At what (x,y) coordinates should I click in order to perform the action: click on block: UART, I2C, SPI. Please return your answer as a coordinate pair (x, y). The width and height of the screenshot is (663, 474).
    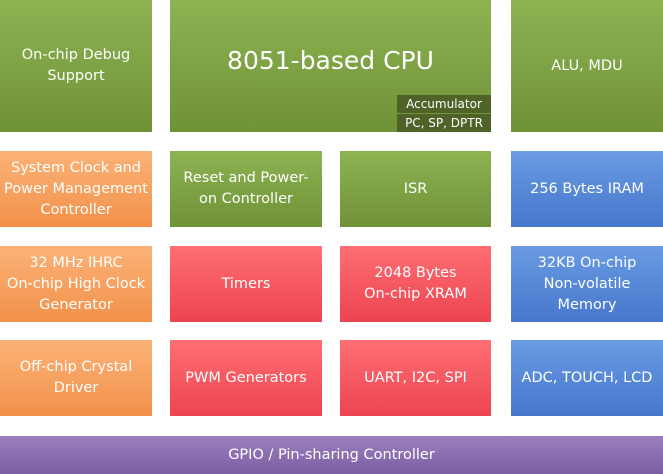
    Looking at the image, I should click on (415, 378).